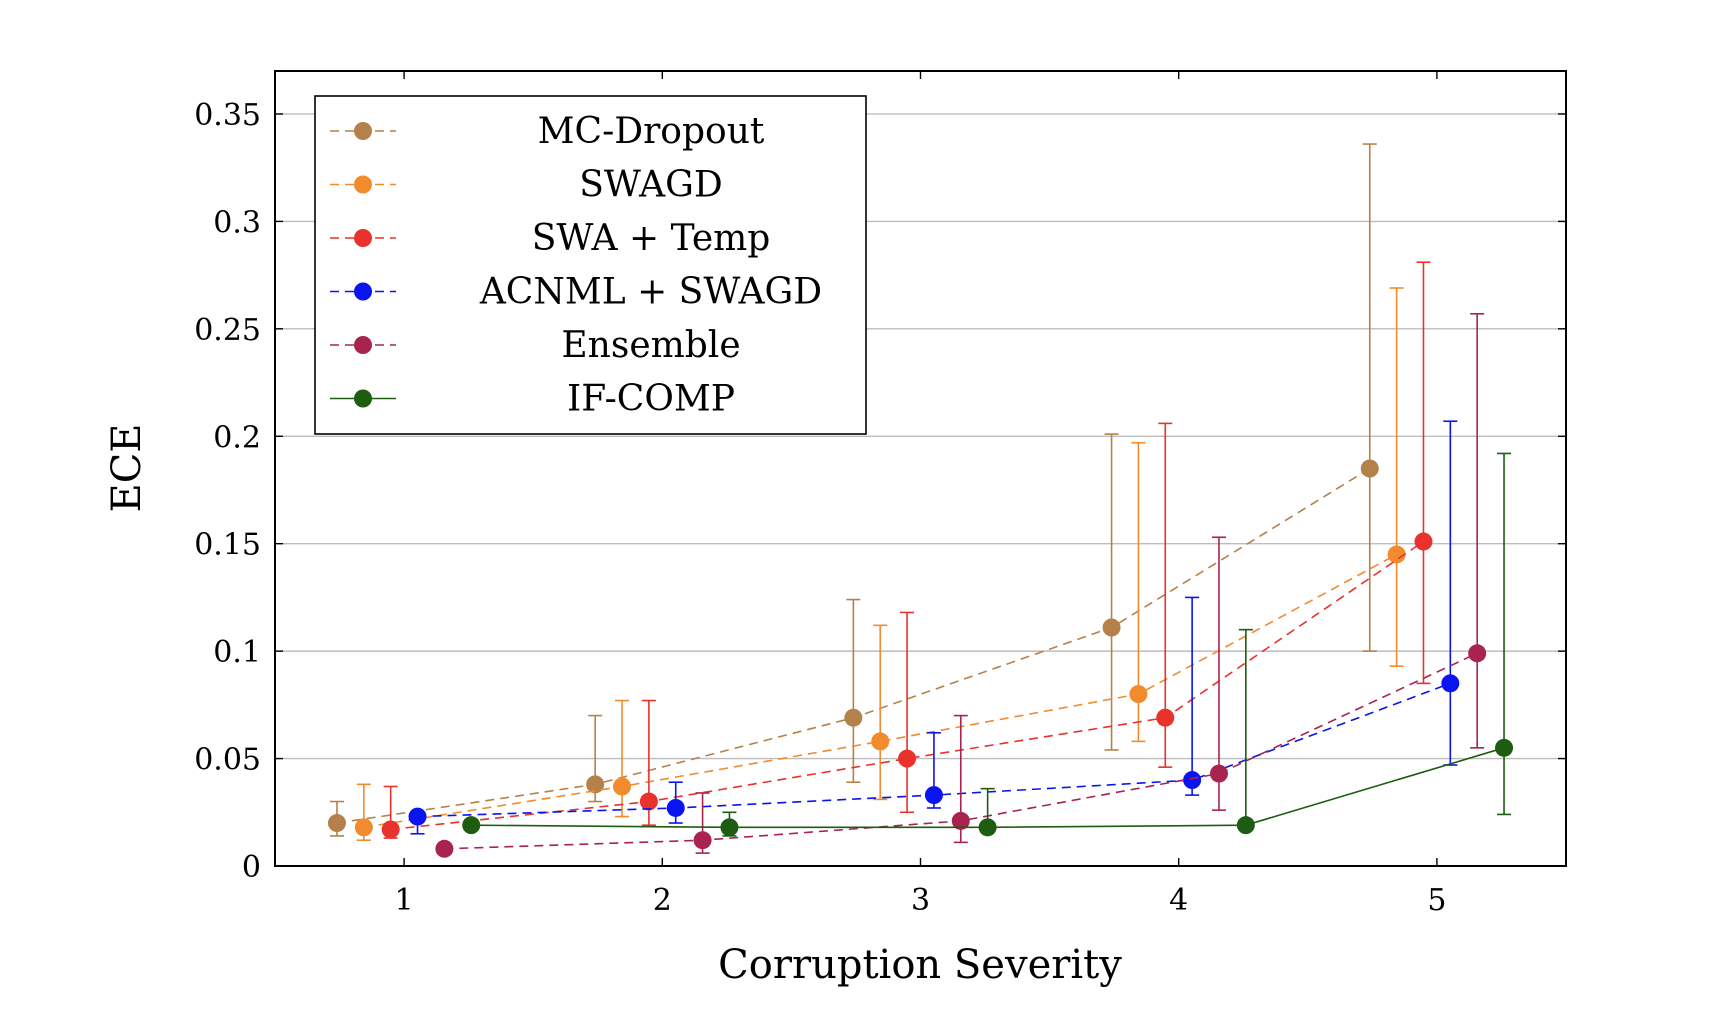  I want to click on y-tick-label: 0.3, so click(237, 222).